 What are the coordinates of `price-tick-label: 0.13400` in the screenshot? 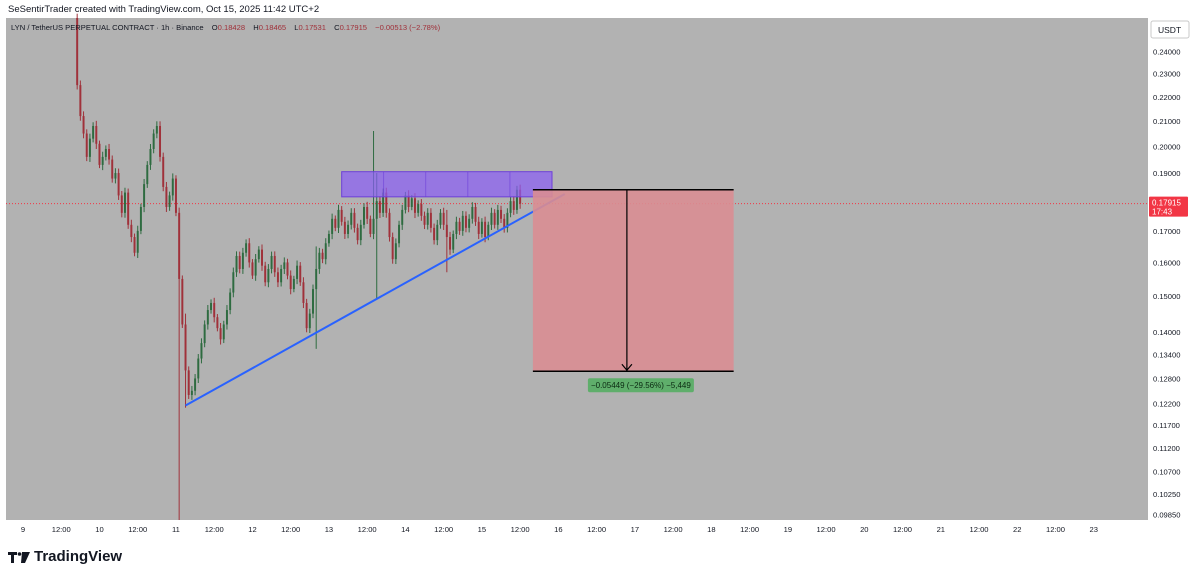 It's located at (1166, 355).